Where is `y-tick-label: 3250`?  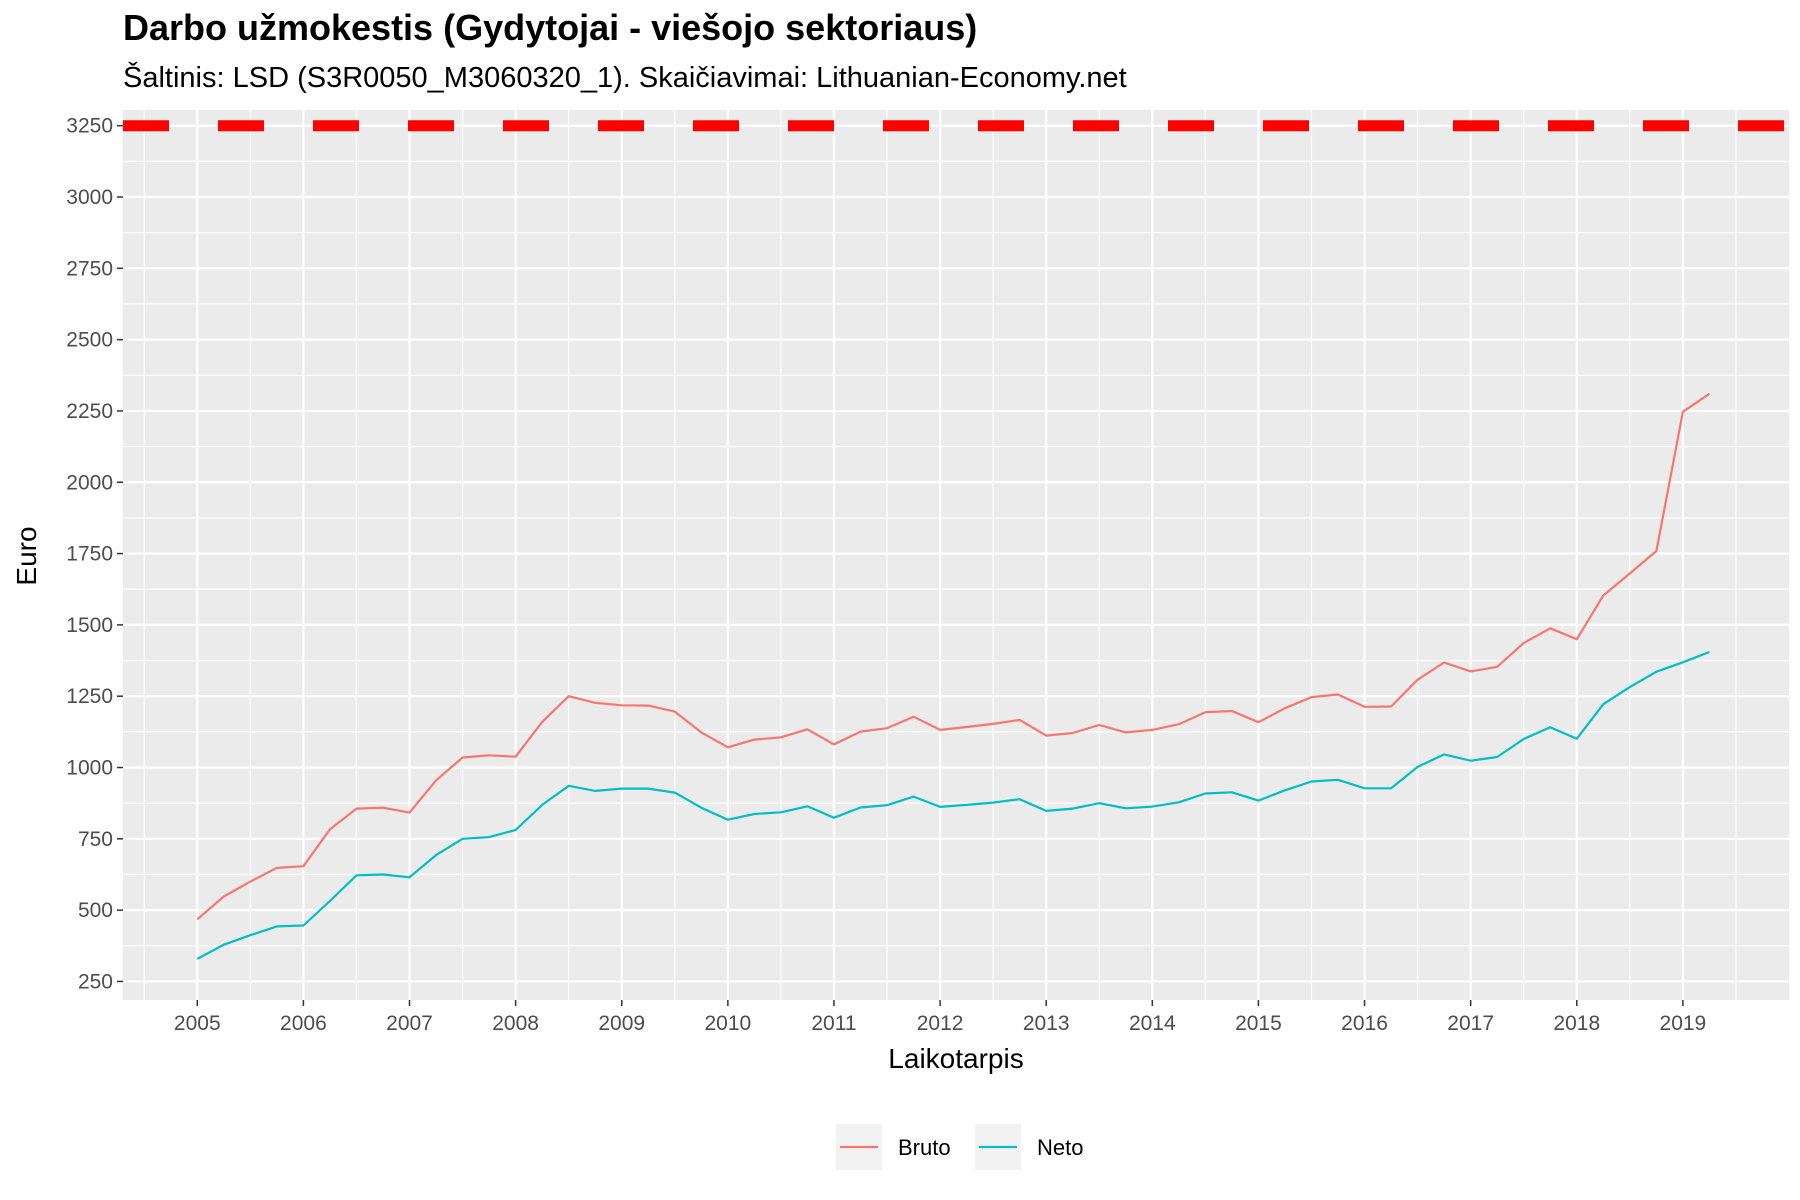 y-tick-label: 3250 is located at coordinates (89, 126).